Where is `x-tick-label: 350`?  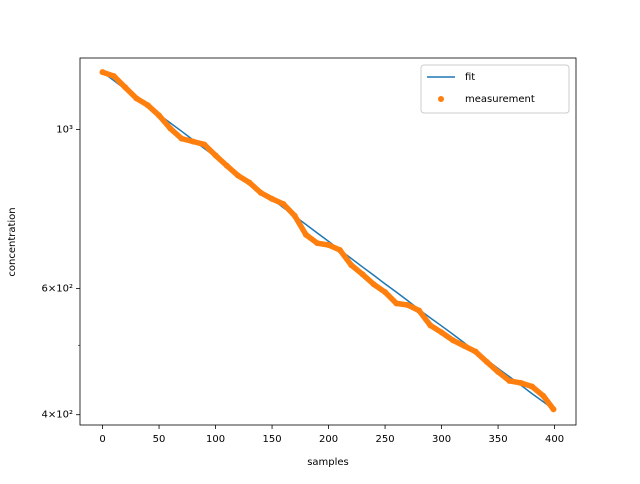 x-tick-label: 350 is located at coordinates (498, 439).